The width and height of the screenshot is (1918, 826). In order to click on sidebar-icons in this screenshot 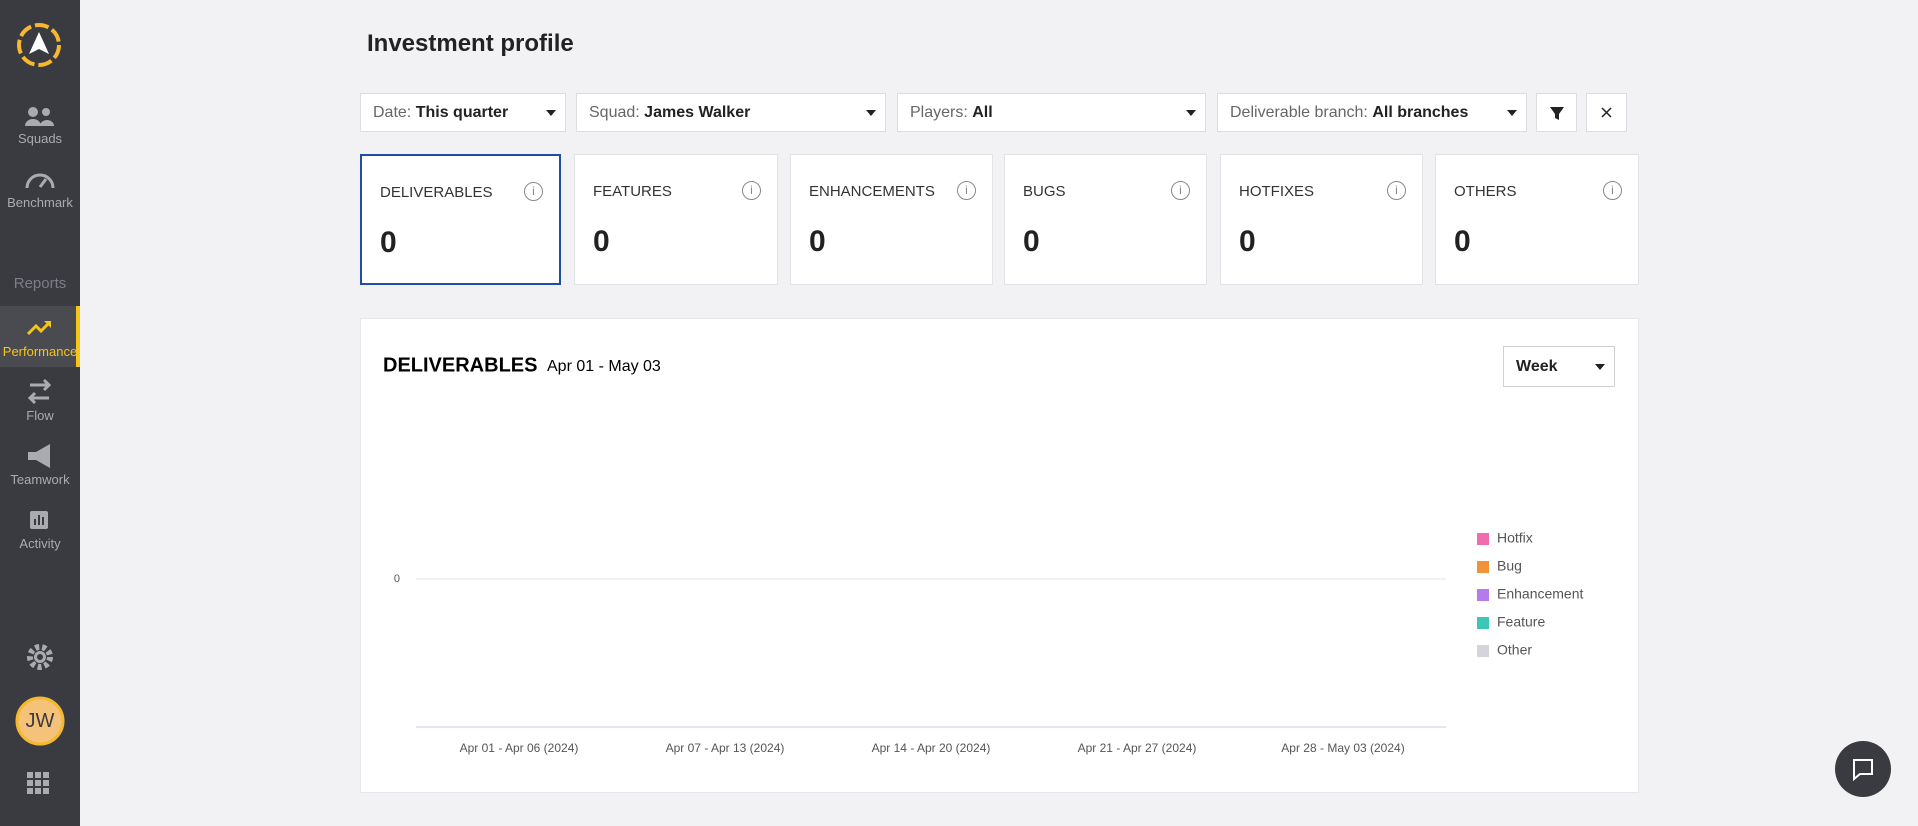, I will do `click(40, 408)`.